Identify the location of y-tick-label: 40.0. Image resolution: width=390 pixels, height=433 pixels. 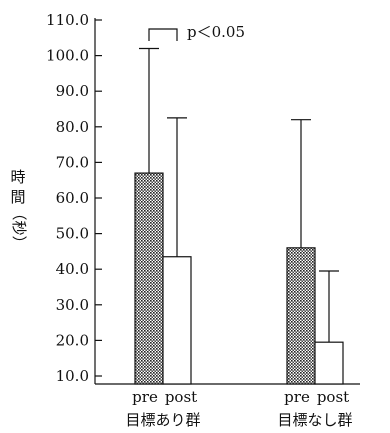
(72, 269).